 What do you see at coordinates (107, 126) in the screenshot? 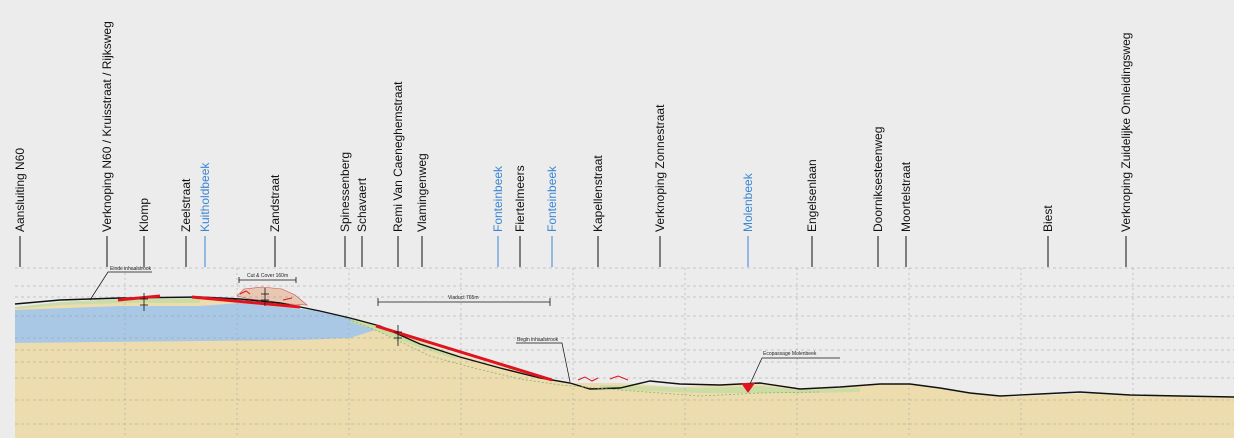
I see `road-label: Verknoping N60 / Kruisstraat / Rijksweg` at bounding box center [107, 126].